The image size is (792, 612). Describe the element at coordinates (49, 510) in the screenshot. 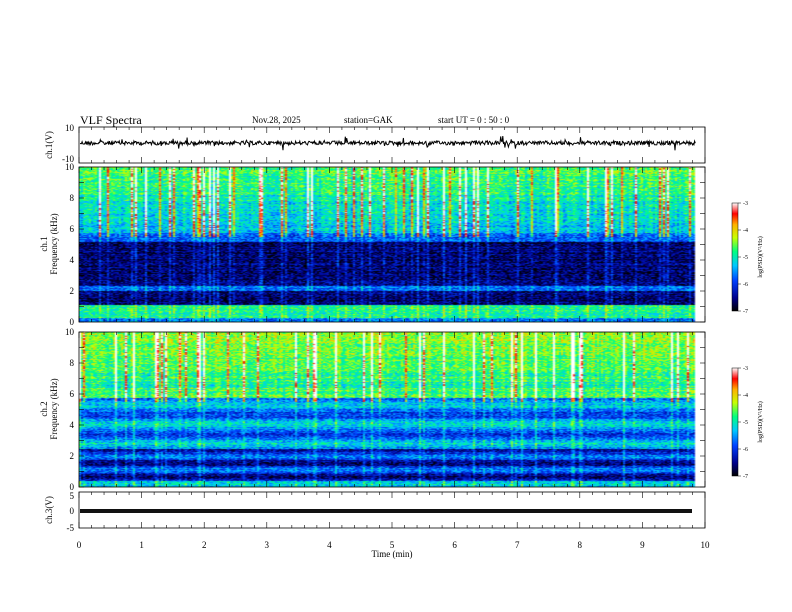

I see `ch3-ylabel: ch.3(V)` at that location.